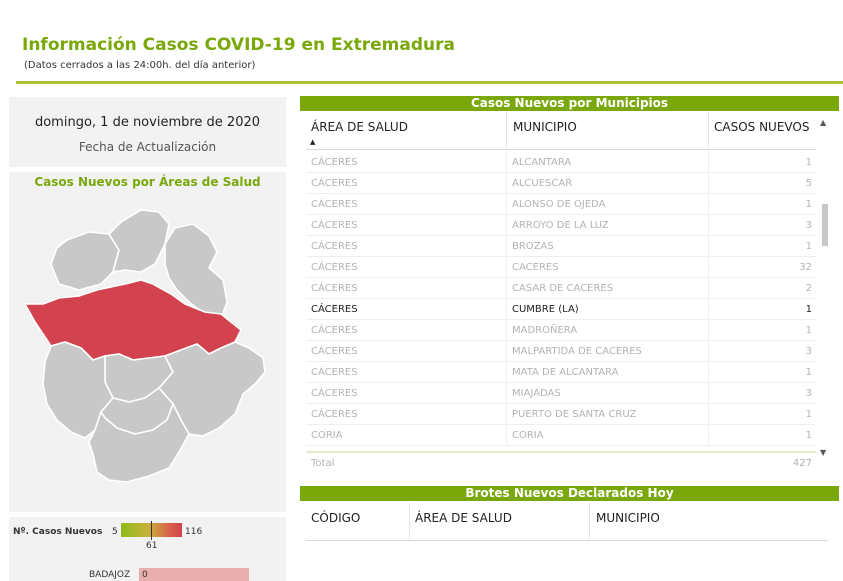  What do you see at coordinates (607, 131) in the screenshot?
I see `column-header-municipality: MUNICIPIO` at bounding box center [607, 131].